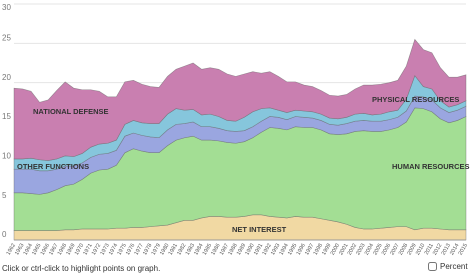 Image resolution: width=474 pixels, height=276 pixels. I want to click on x-tick-label: 1972, so click(96, 250).